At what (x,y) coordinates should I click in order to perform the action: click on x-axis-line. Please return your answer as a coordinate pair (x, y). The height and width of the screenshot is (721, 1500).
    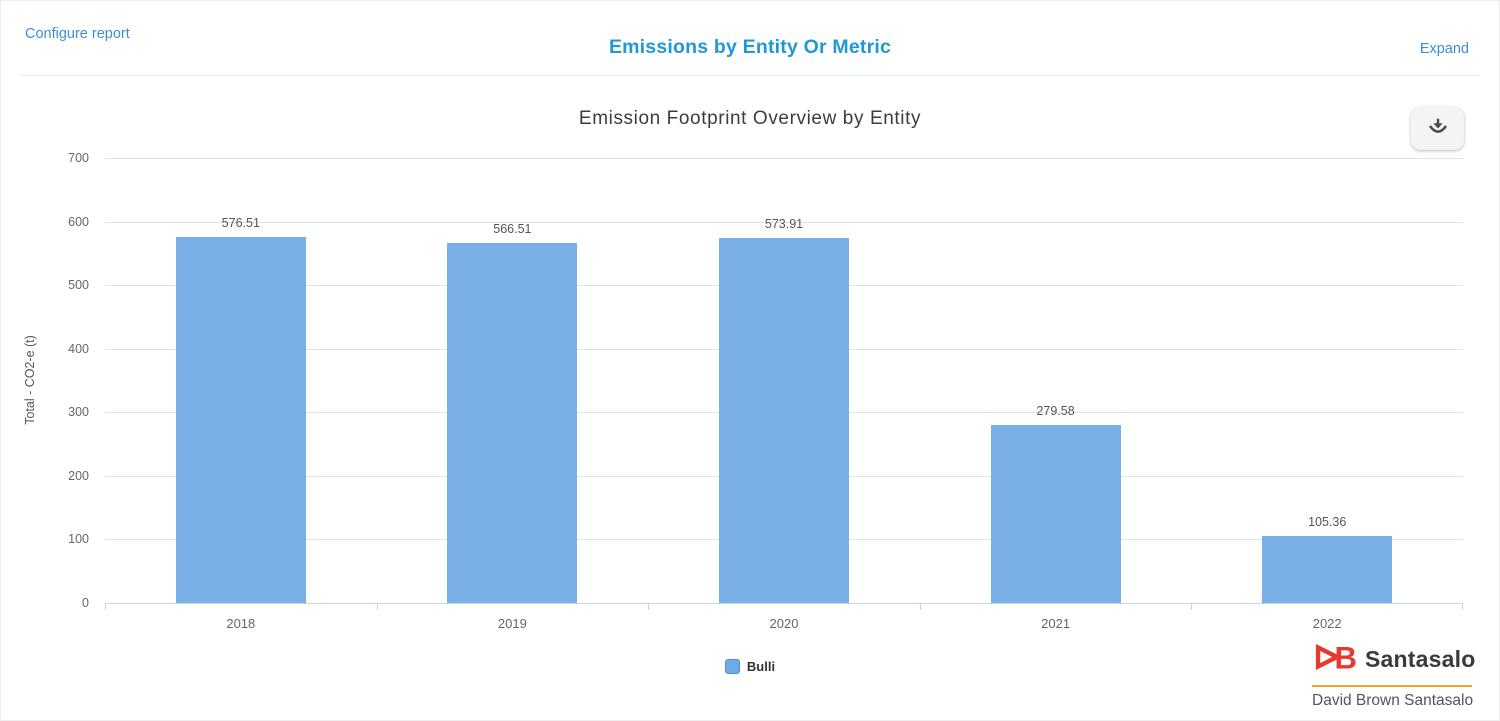
    Looking at the image, I should click on (784, 603).